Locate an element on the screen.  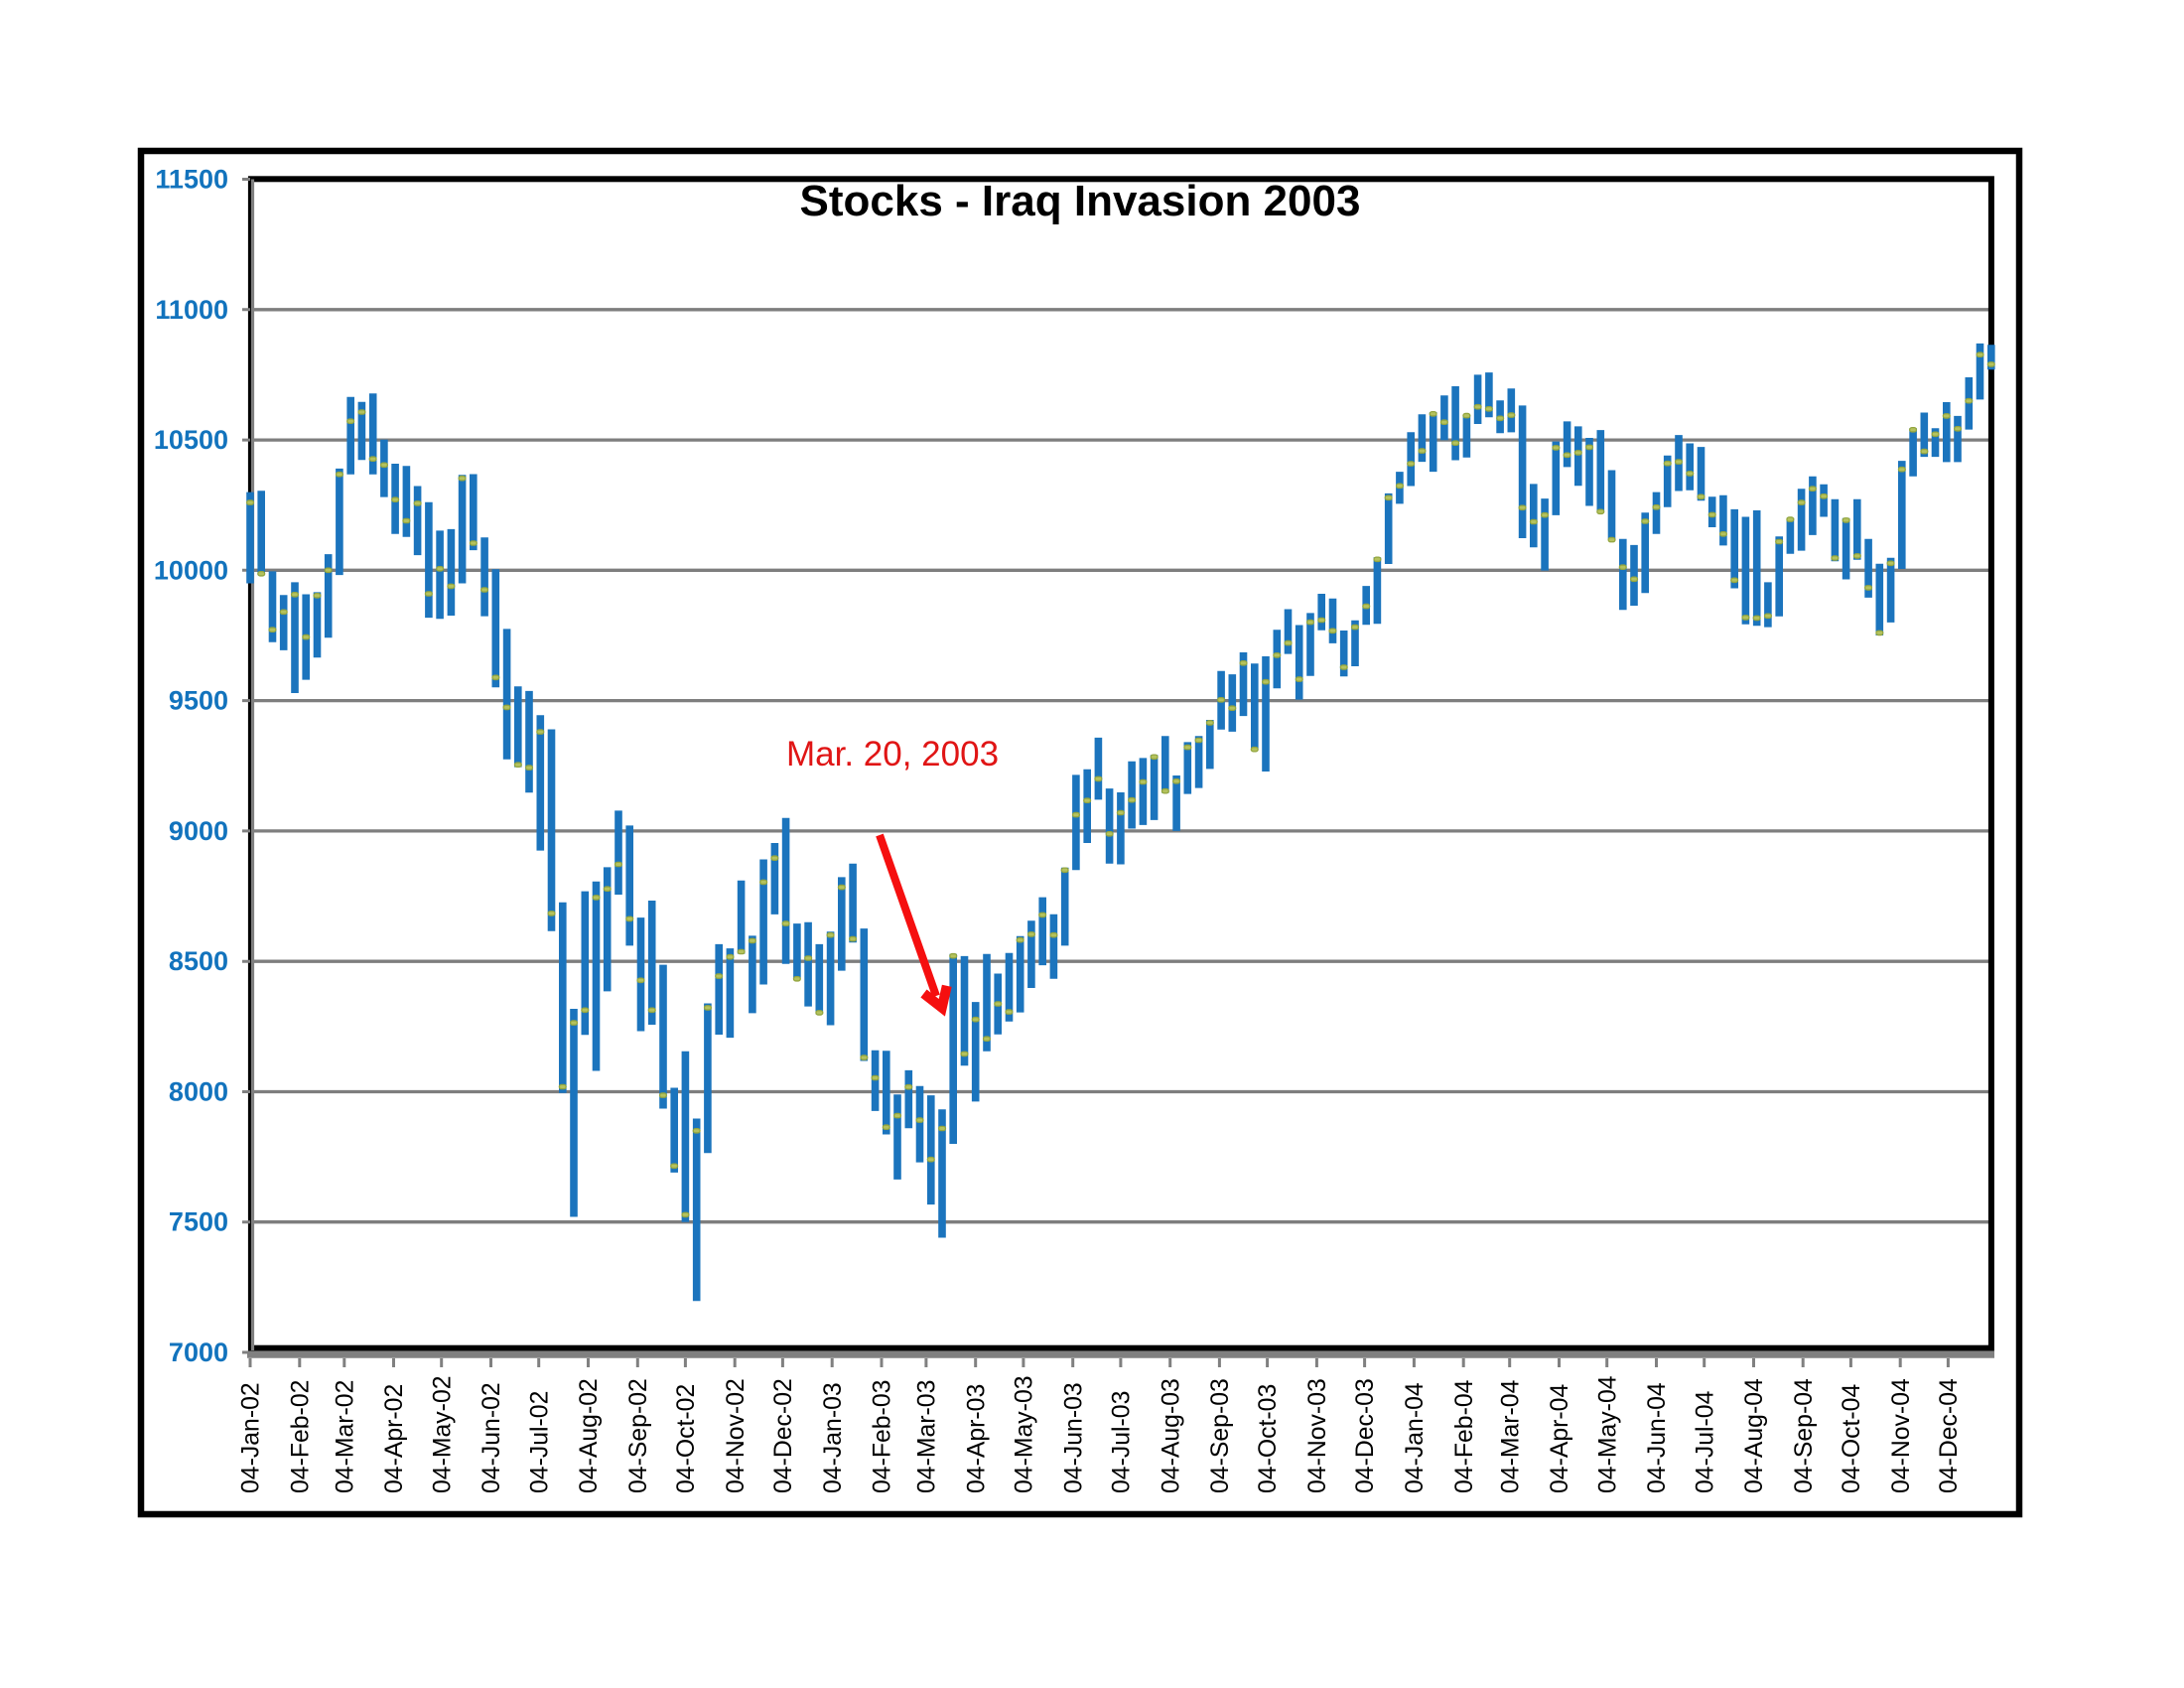
svg-text: 04-Oct-04 is located at coordinates (1852, 1438).